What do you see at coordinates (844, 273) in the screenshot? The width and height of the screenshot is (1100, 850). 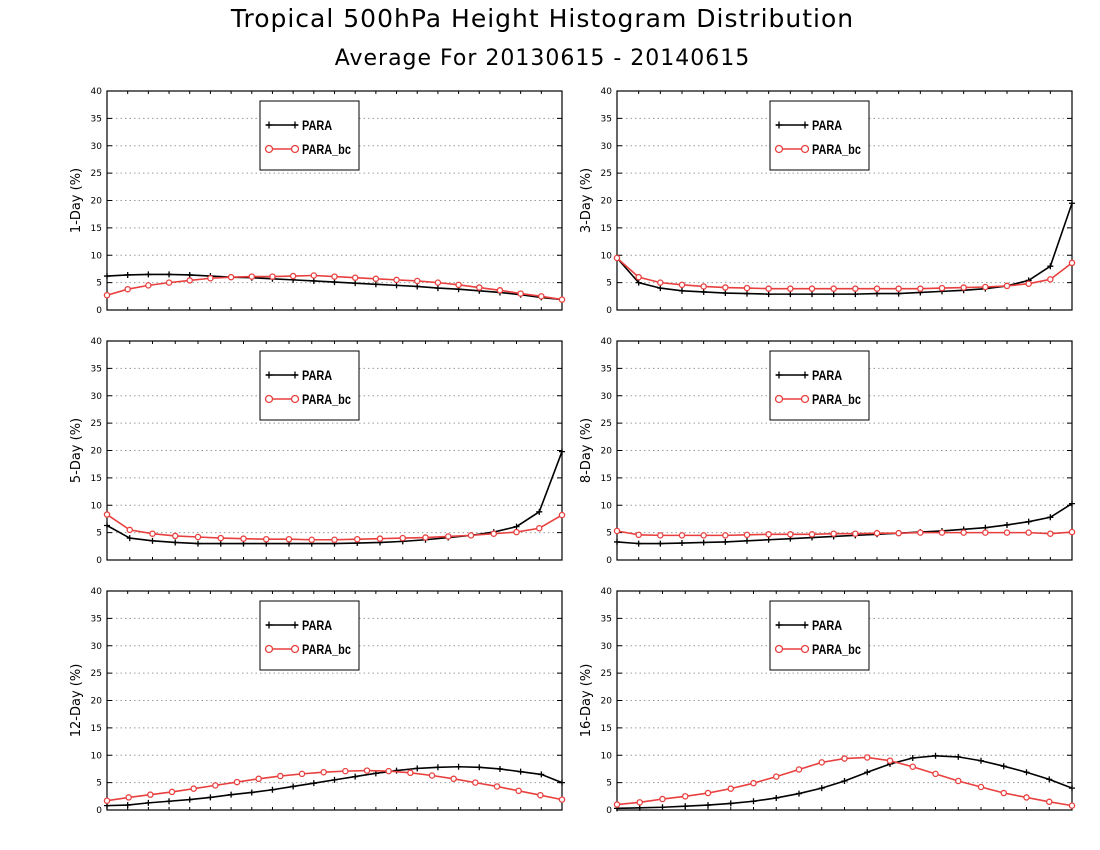 I see `series-line-para_bc` at bounding box center [844, 273].